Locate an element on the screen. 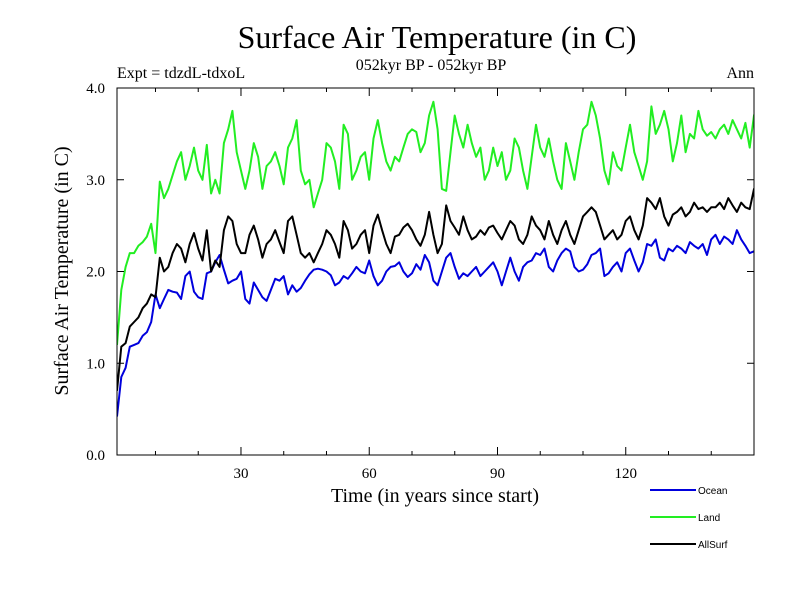  x-tick-label: 60 is located at coordinates (369, 474).